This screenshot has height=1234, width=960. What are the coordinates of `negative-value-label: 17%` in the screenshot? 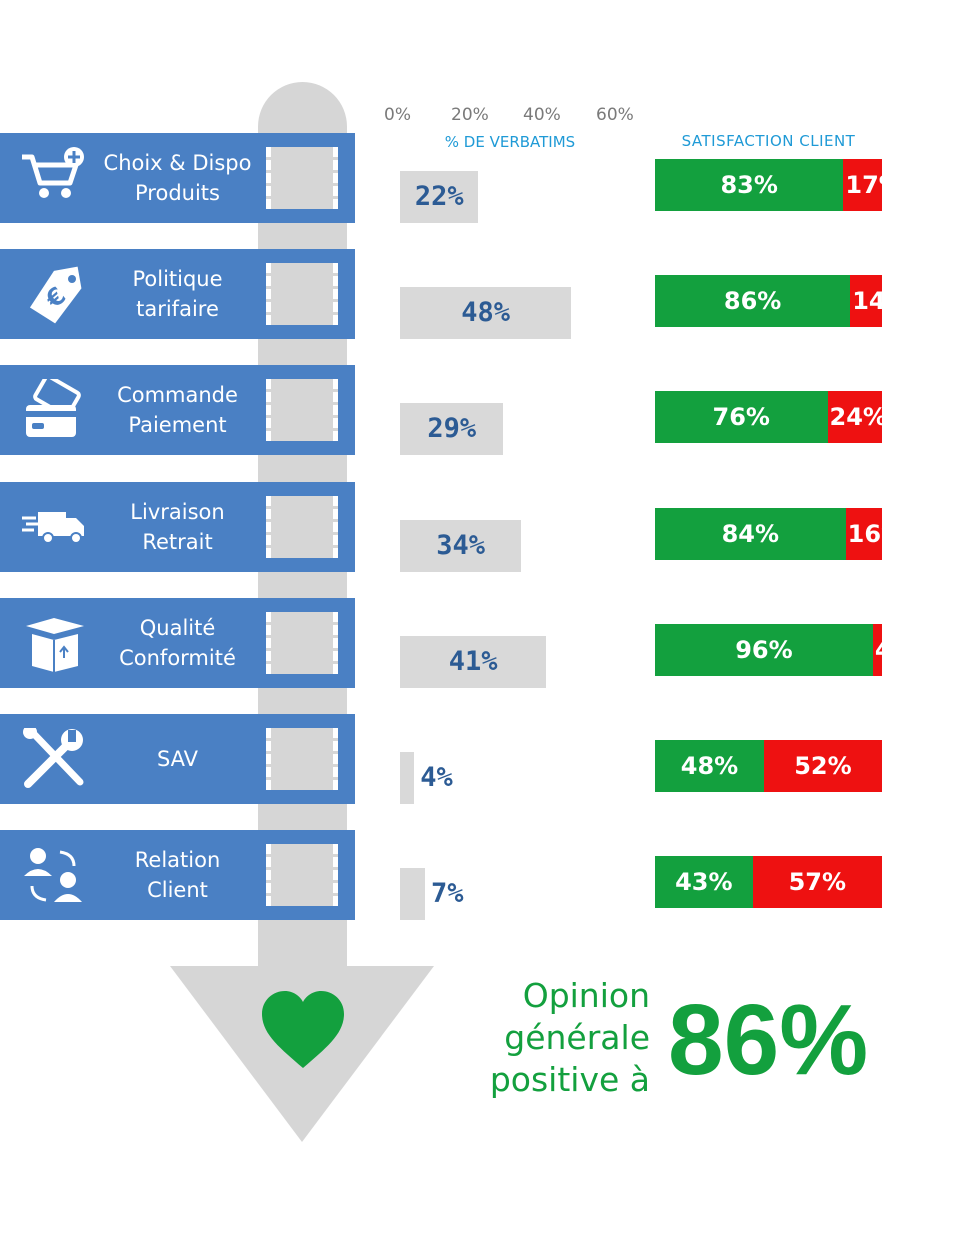 It's located at (863, 185).